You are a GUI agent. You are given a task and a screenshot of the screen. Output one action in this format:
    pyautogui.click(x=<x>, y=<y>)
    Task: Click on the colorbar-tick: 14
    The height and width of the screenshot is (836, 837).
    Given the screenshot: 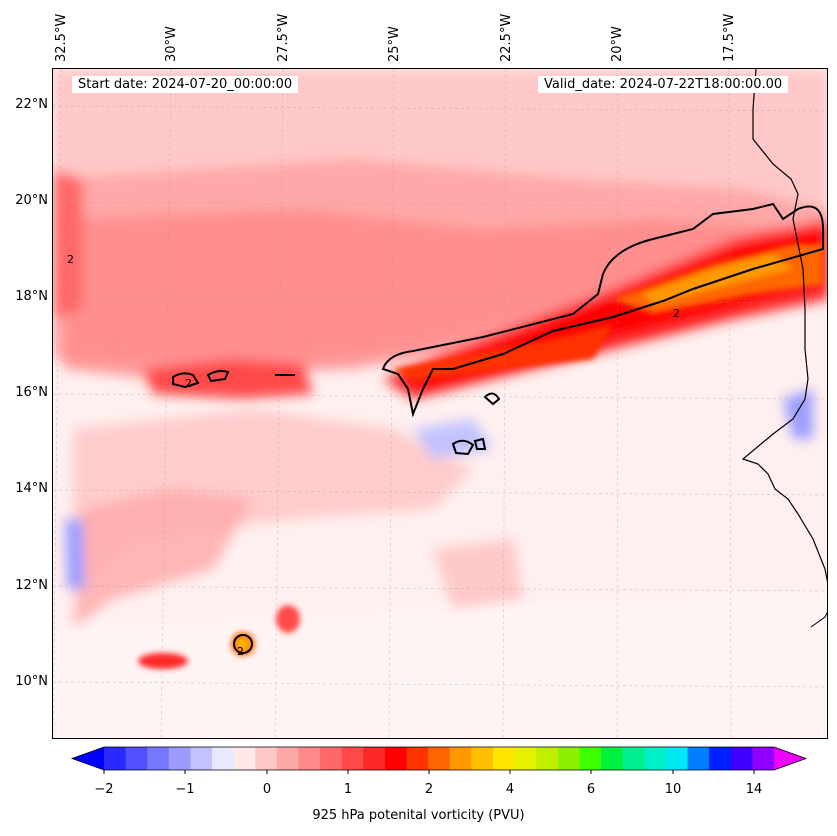 What is the action you would take?
    pyautogui.click(x=754, y=789)
    